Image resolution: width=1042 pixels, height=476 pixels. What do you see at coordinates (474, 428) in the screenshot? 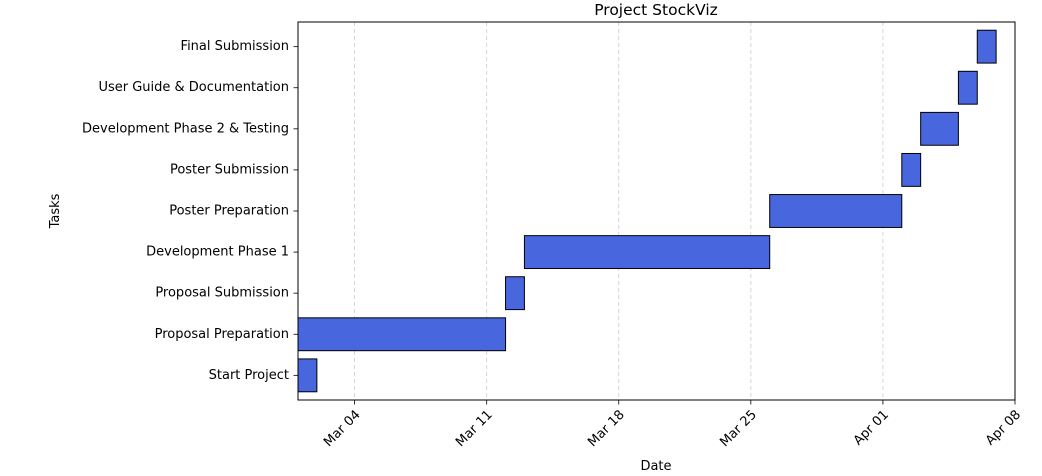
I see `x-tick-label: Mar 11` at bounding box center [474, 428].